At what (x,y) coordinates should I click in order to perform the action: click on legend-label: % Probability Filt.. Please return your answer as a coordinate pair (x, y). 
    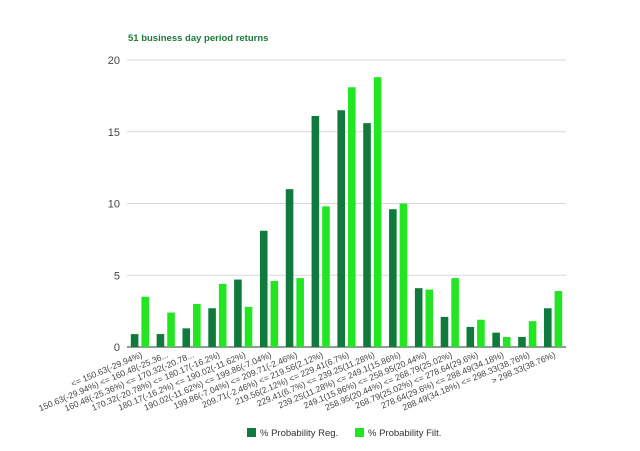
    Looking at the image, I should click on (404, 433).